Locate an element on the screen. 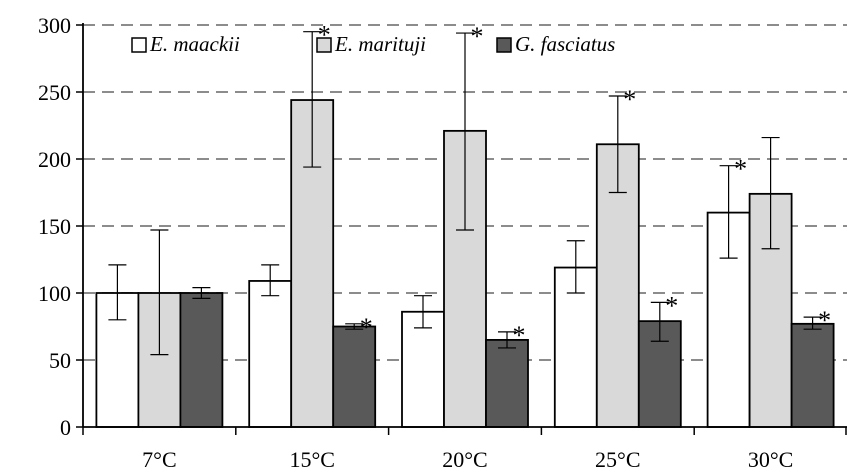 This screenshot has width=847, height=473. significance-star-1-3: * is located at coordinates (629, 99).